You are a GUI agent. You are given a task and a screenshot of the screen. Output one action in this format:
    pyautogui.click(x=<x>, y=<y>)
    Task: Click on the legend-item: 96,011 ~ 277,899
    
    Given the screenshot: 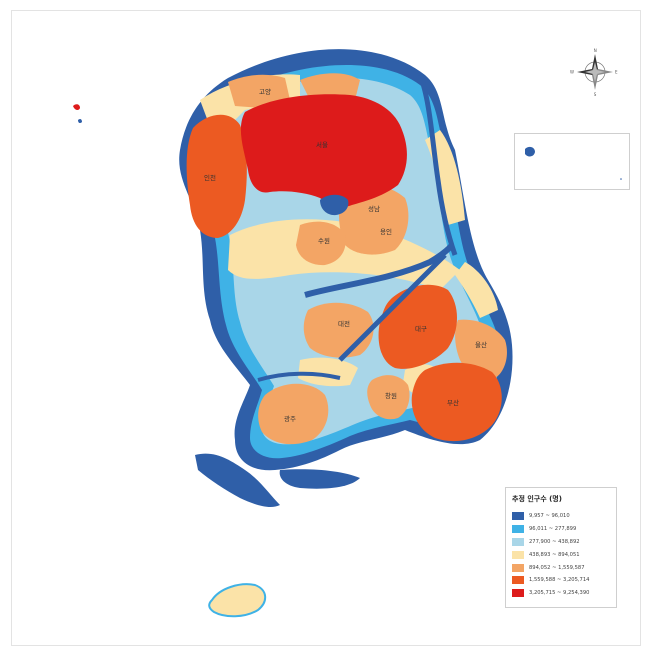 What is the action you would take?
    pyautogui.click(x=561, y=529)
    